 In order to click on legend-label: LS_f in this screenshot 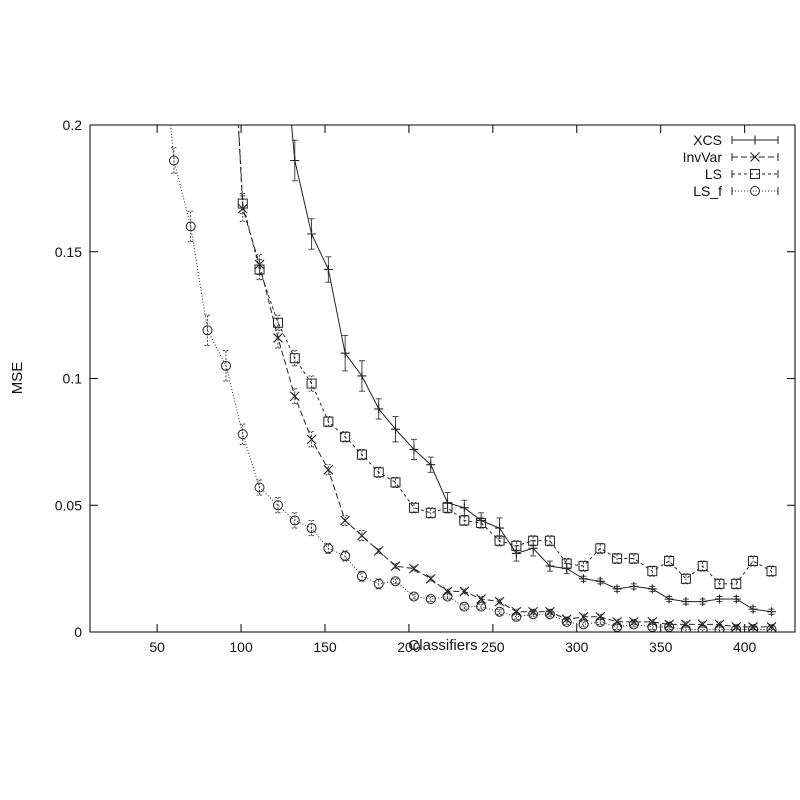, I will do `click(707, 191)`.